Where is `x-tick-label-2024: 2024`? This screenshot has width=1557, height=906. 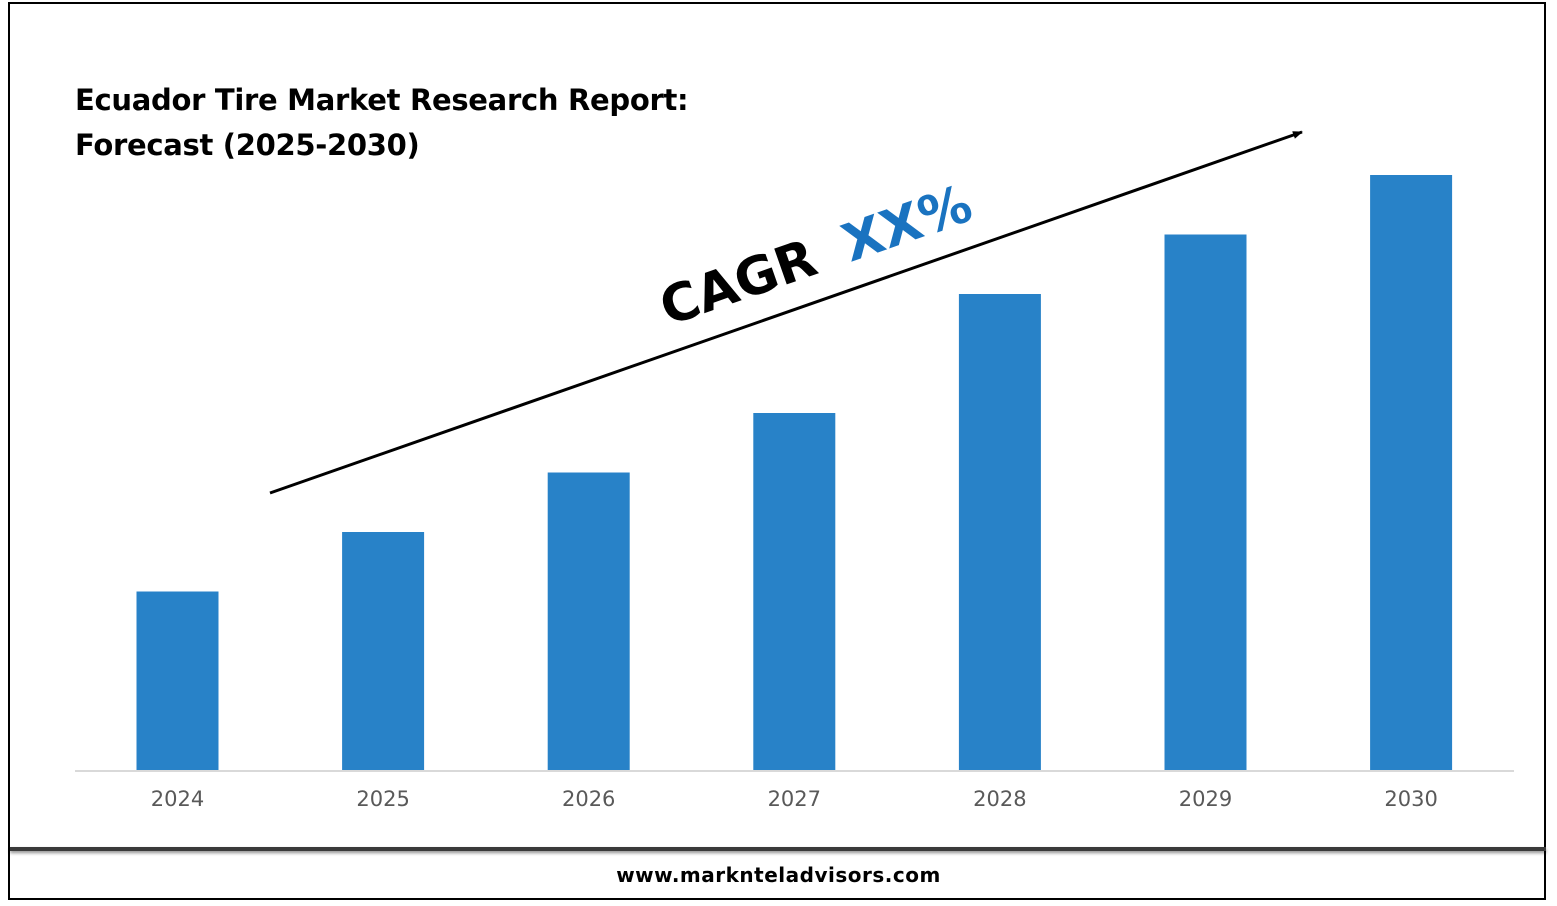
x-tick-label-2024: 2024 is located at coordinates (177, 799).